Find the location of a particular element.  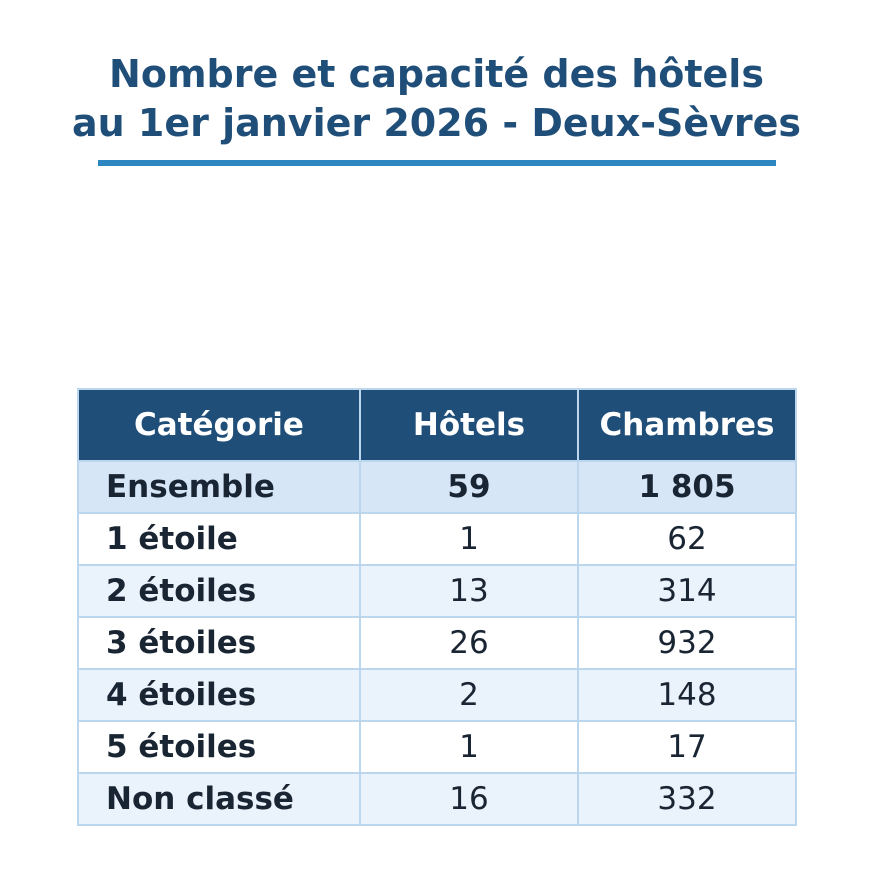

cell-rooms: 17 is located at coordinates (687, 747).